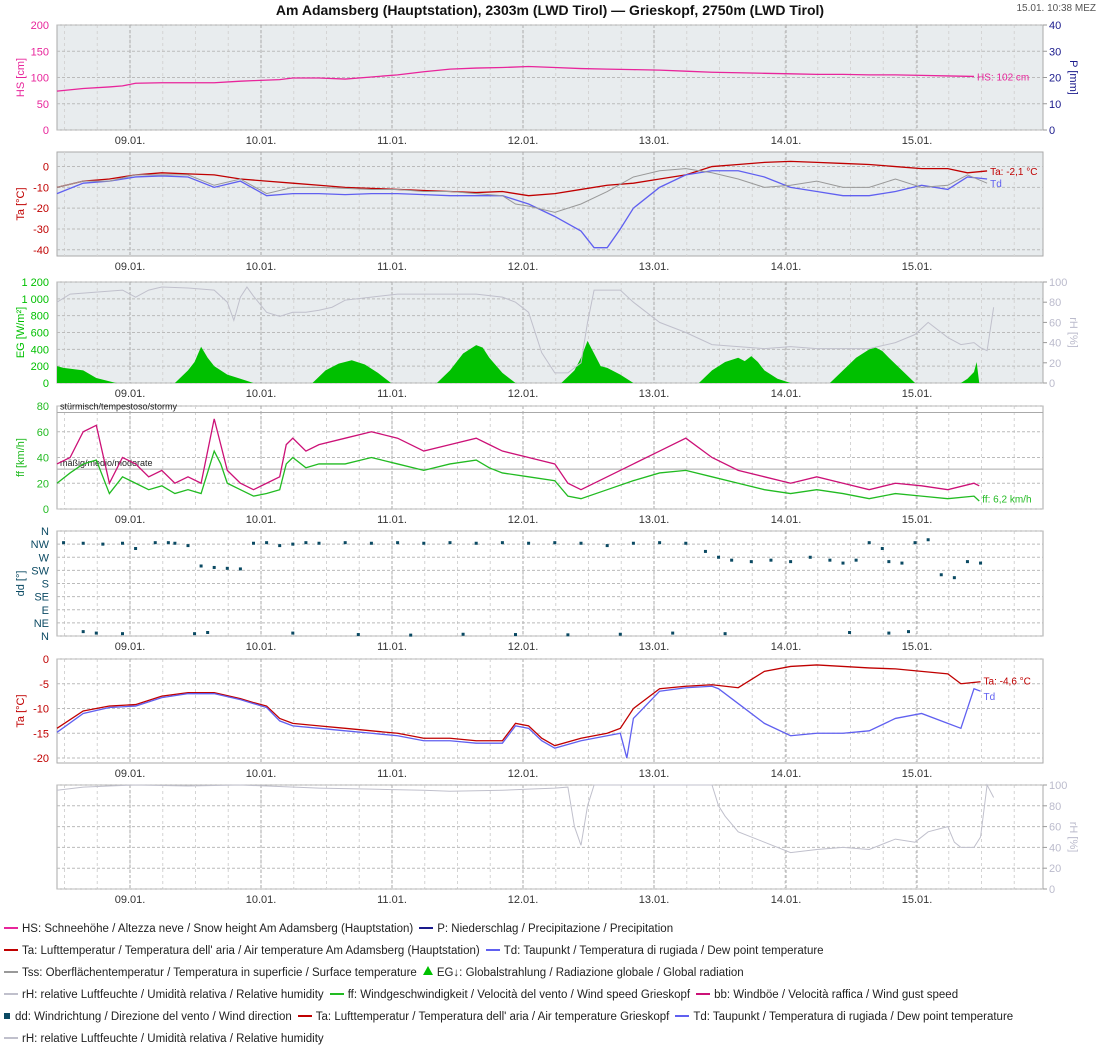 The image size is (1100, 1050). Describe the element at coordinates (21, 203) in the screenshot. I see `svg-text: Ta [°C]` at that location.